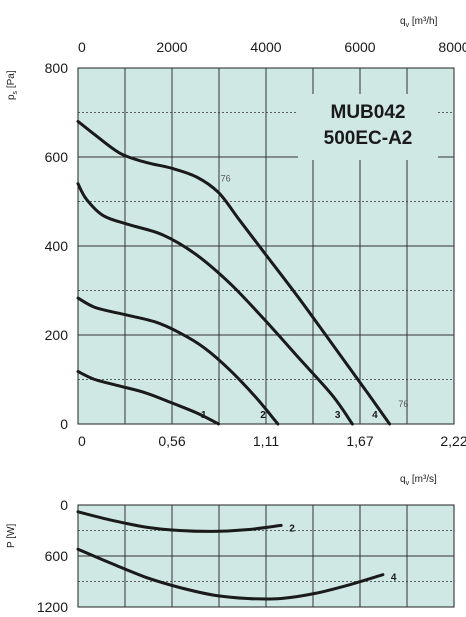 Image resolution: width=466 pixels, height=617 pixels. Describe the element at coordinates (368, 138) in the screenshot. I see `model-line-2: 500EC-A2` at that location.